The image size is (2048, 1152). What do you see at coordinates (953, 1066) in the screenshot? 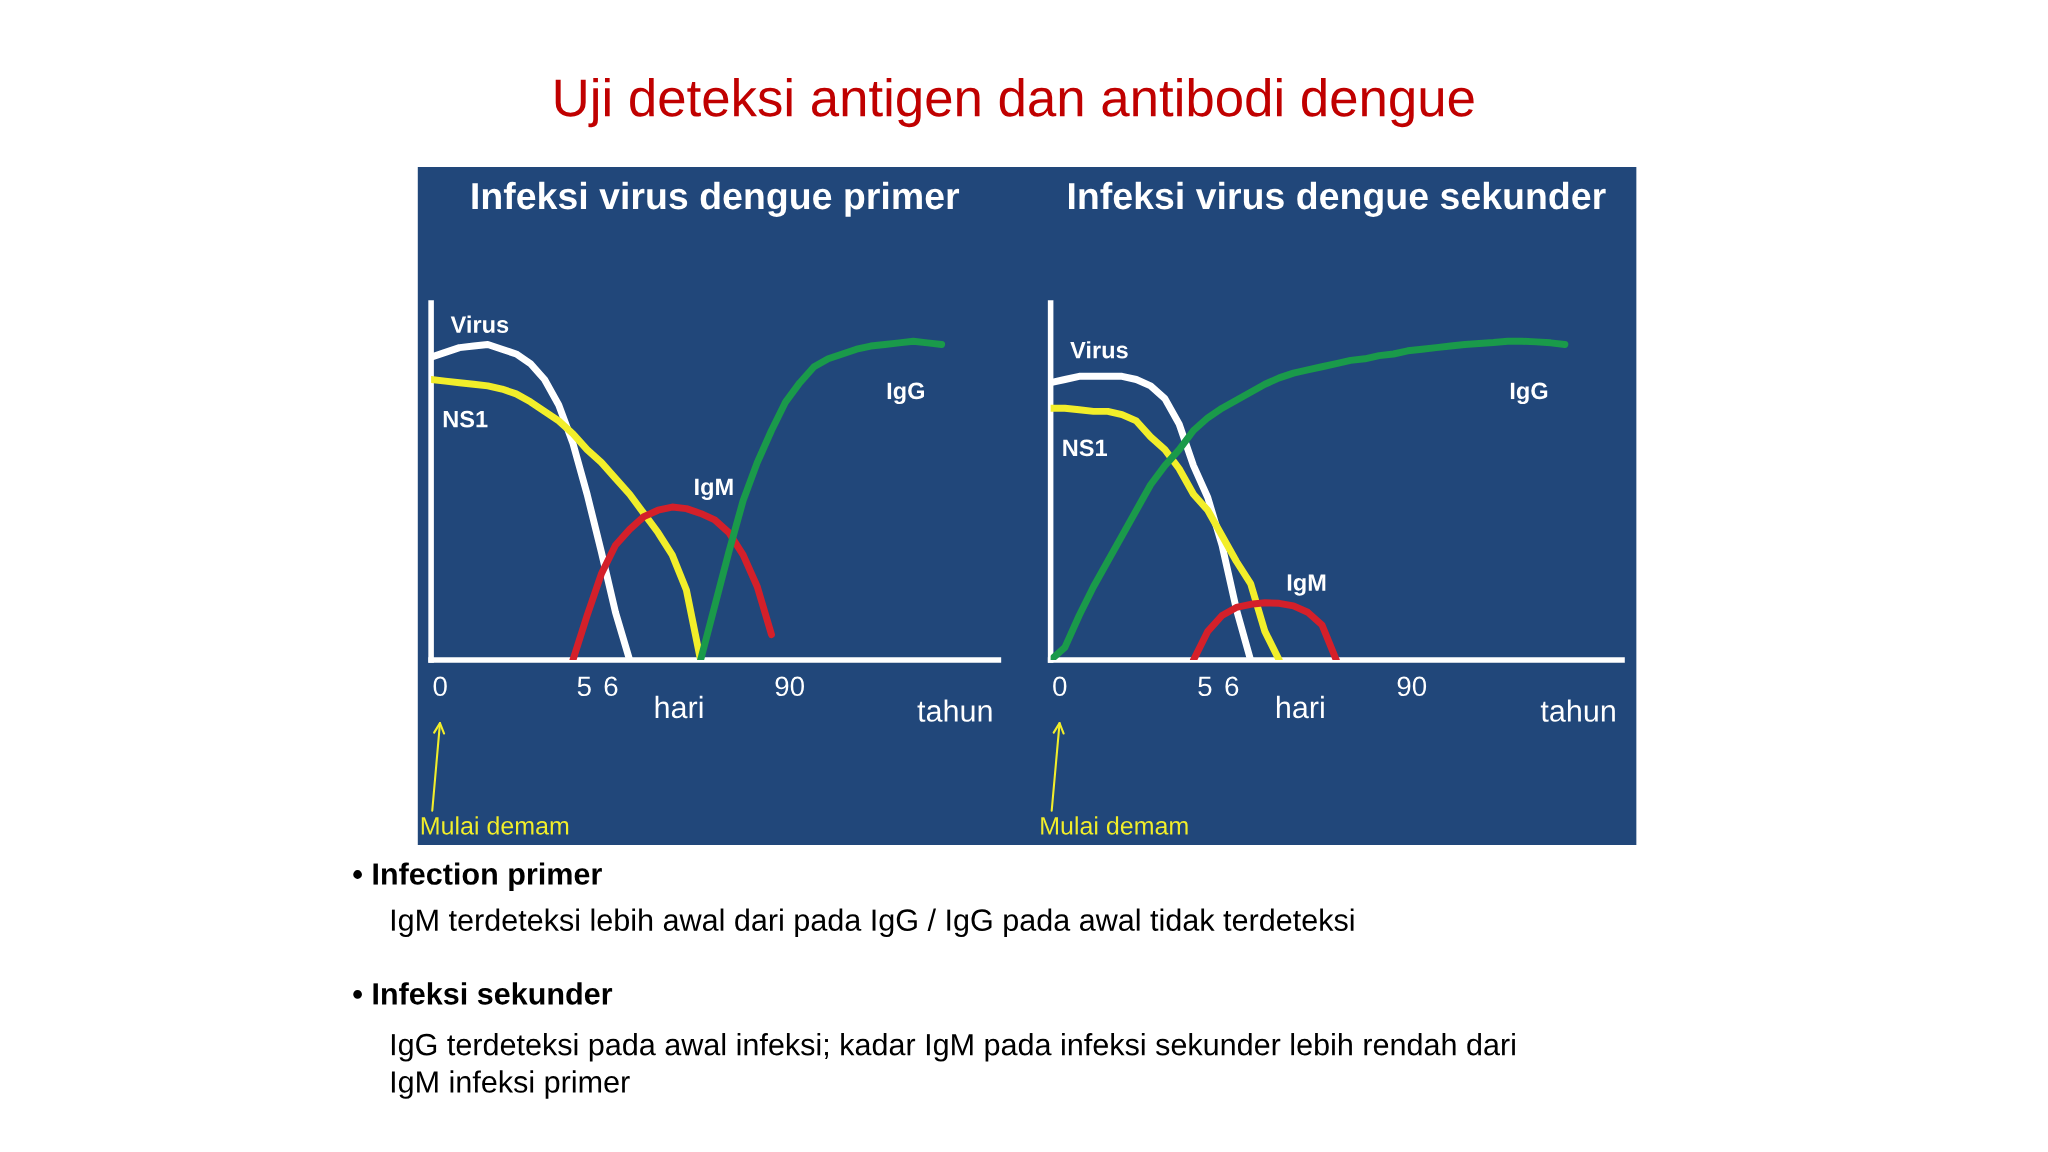
I see `text: IgG terdeteksi pada awal infeksi; kadar IgM pada infeksi sekunder lebih rendah dari IgM infeksi primer` at bounding box center [953, 1066].